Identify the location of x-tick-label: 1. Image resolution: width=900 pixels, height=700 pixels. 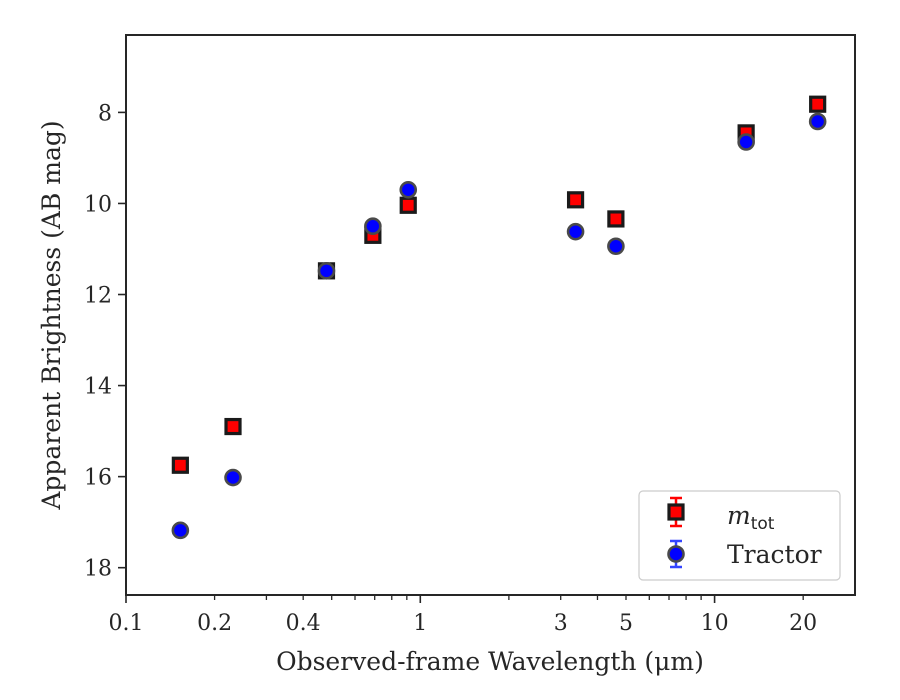
(420, 623).